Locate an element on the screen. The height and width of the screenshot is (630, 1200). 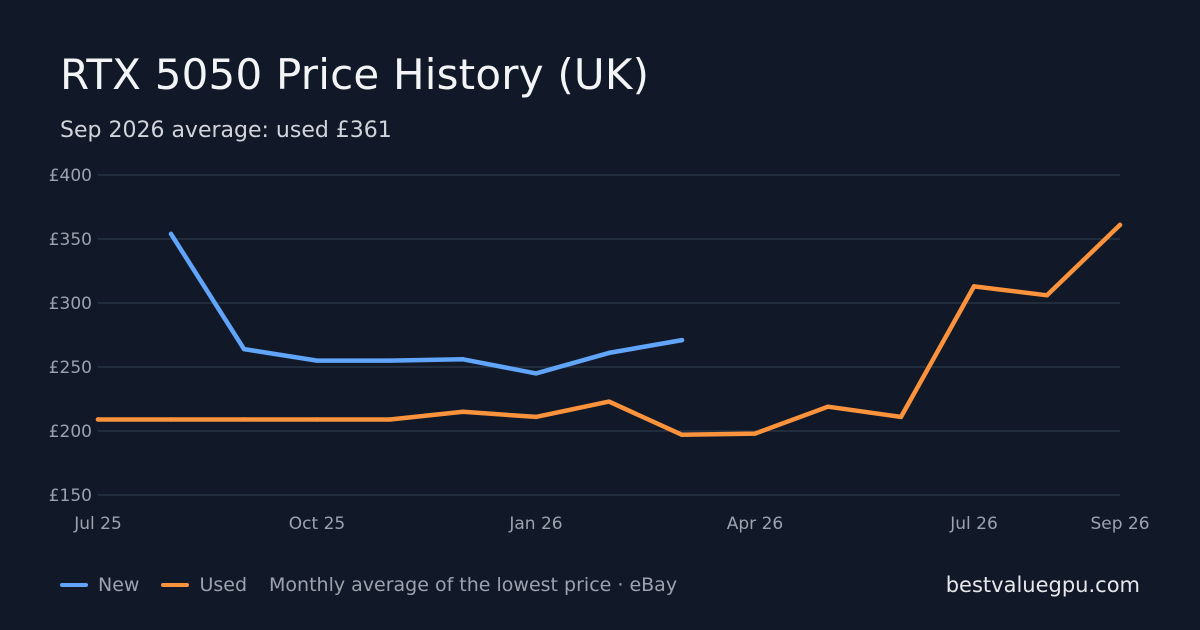
legend-swatch-new is located at coordinates (74, 585).